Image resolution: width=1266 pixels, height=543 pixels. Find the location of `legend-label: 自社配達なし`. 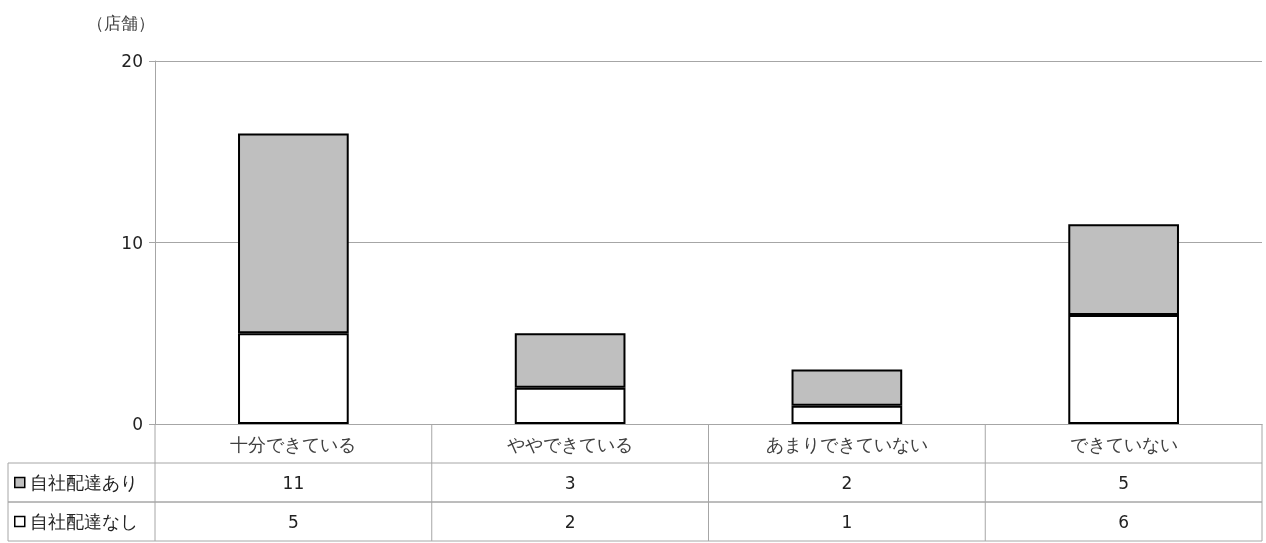

legend-label: 自社配達なし is located at coordinates (83, 521).